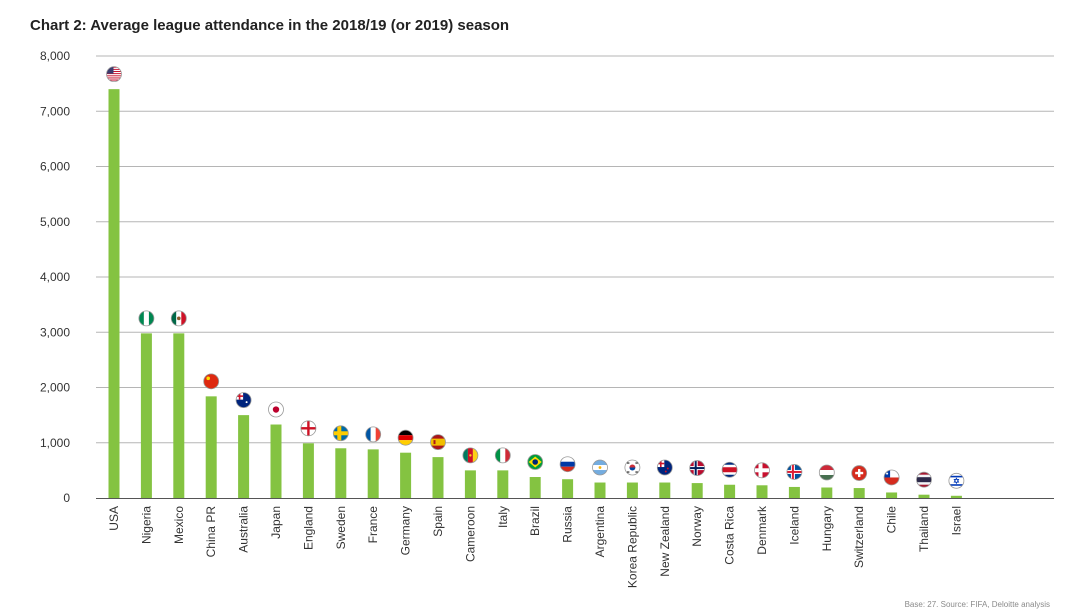 The image size is (1080, 611). Describe the element at coordinates (632, 467) in the screenshot. I see `korea-flag-icon` at that location.